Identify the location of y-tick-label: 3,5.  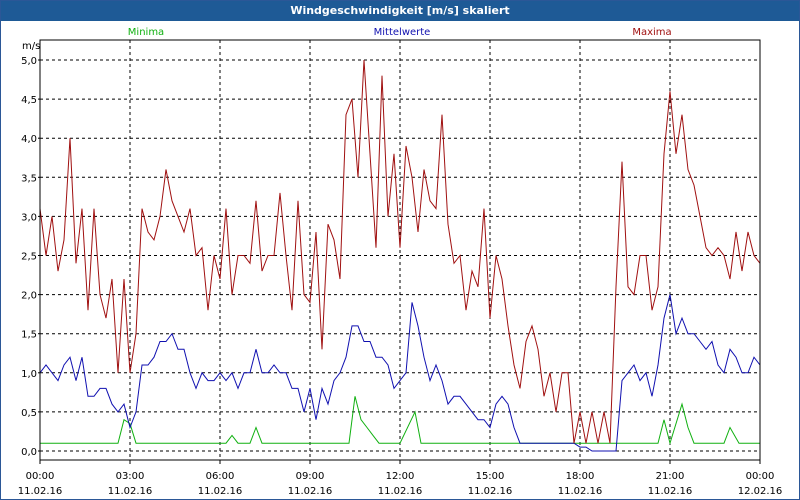
(29, 178).